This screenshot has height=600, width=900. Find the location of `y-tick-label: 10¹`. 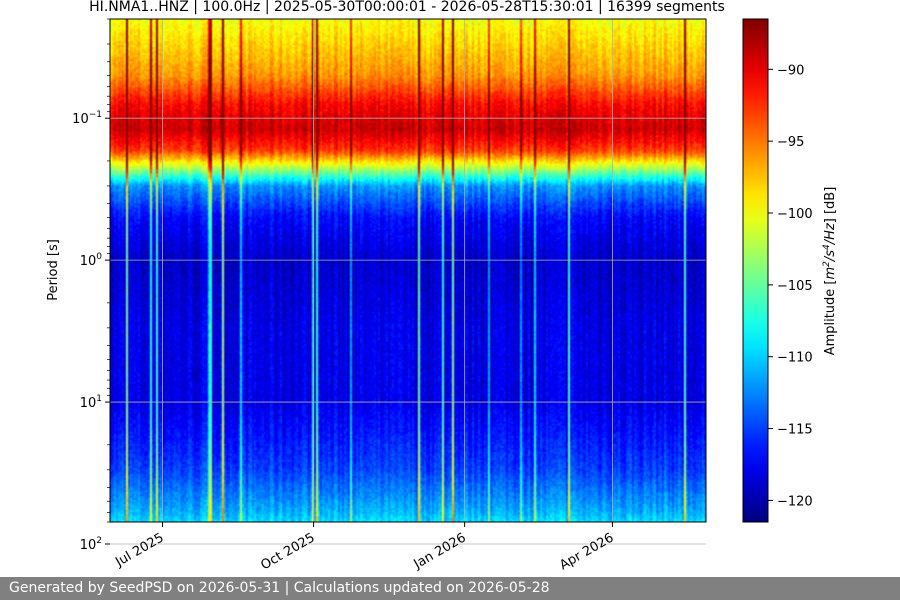

y-tick-label: 10¹ is located at coordinates (91, 402).